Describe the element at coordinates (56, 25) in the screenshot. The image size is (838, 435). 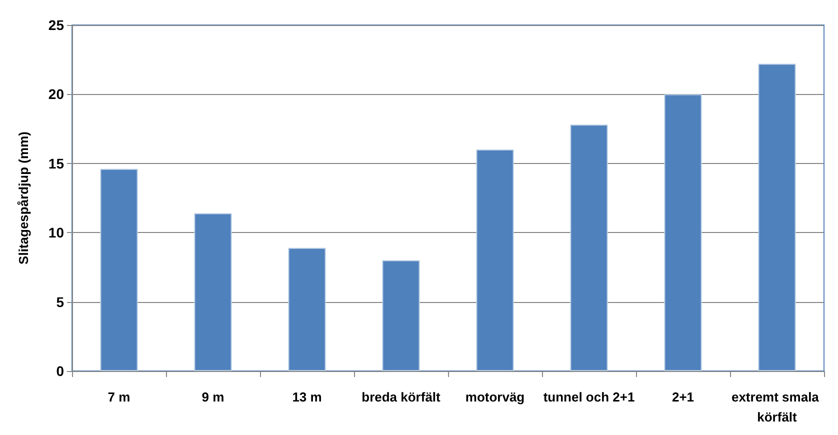
I see `y-tick-label: 25` at that location.